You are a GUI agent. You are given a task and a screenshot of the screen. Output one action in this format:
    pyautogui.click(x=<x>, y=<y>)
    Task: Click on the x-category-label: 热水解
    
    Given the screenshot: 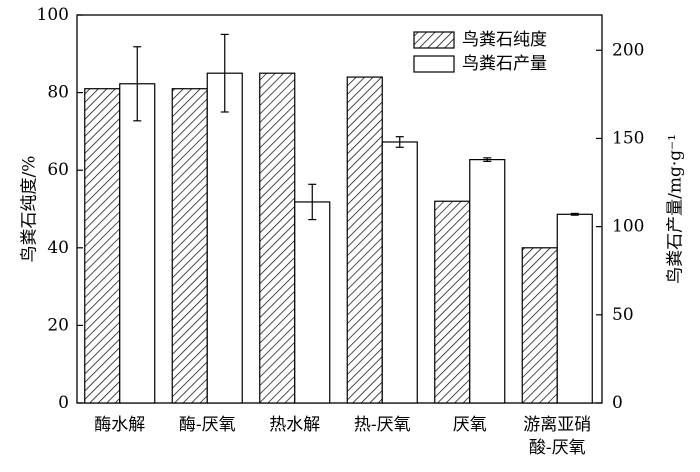 What is the action you would take?
    pyautogui.click(x=294, y=425)
    